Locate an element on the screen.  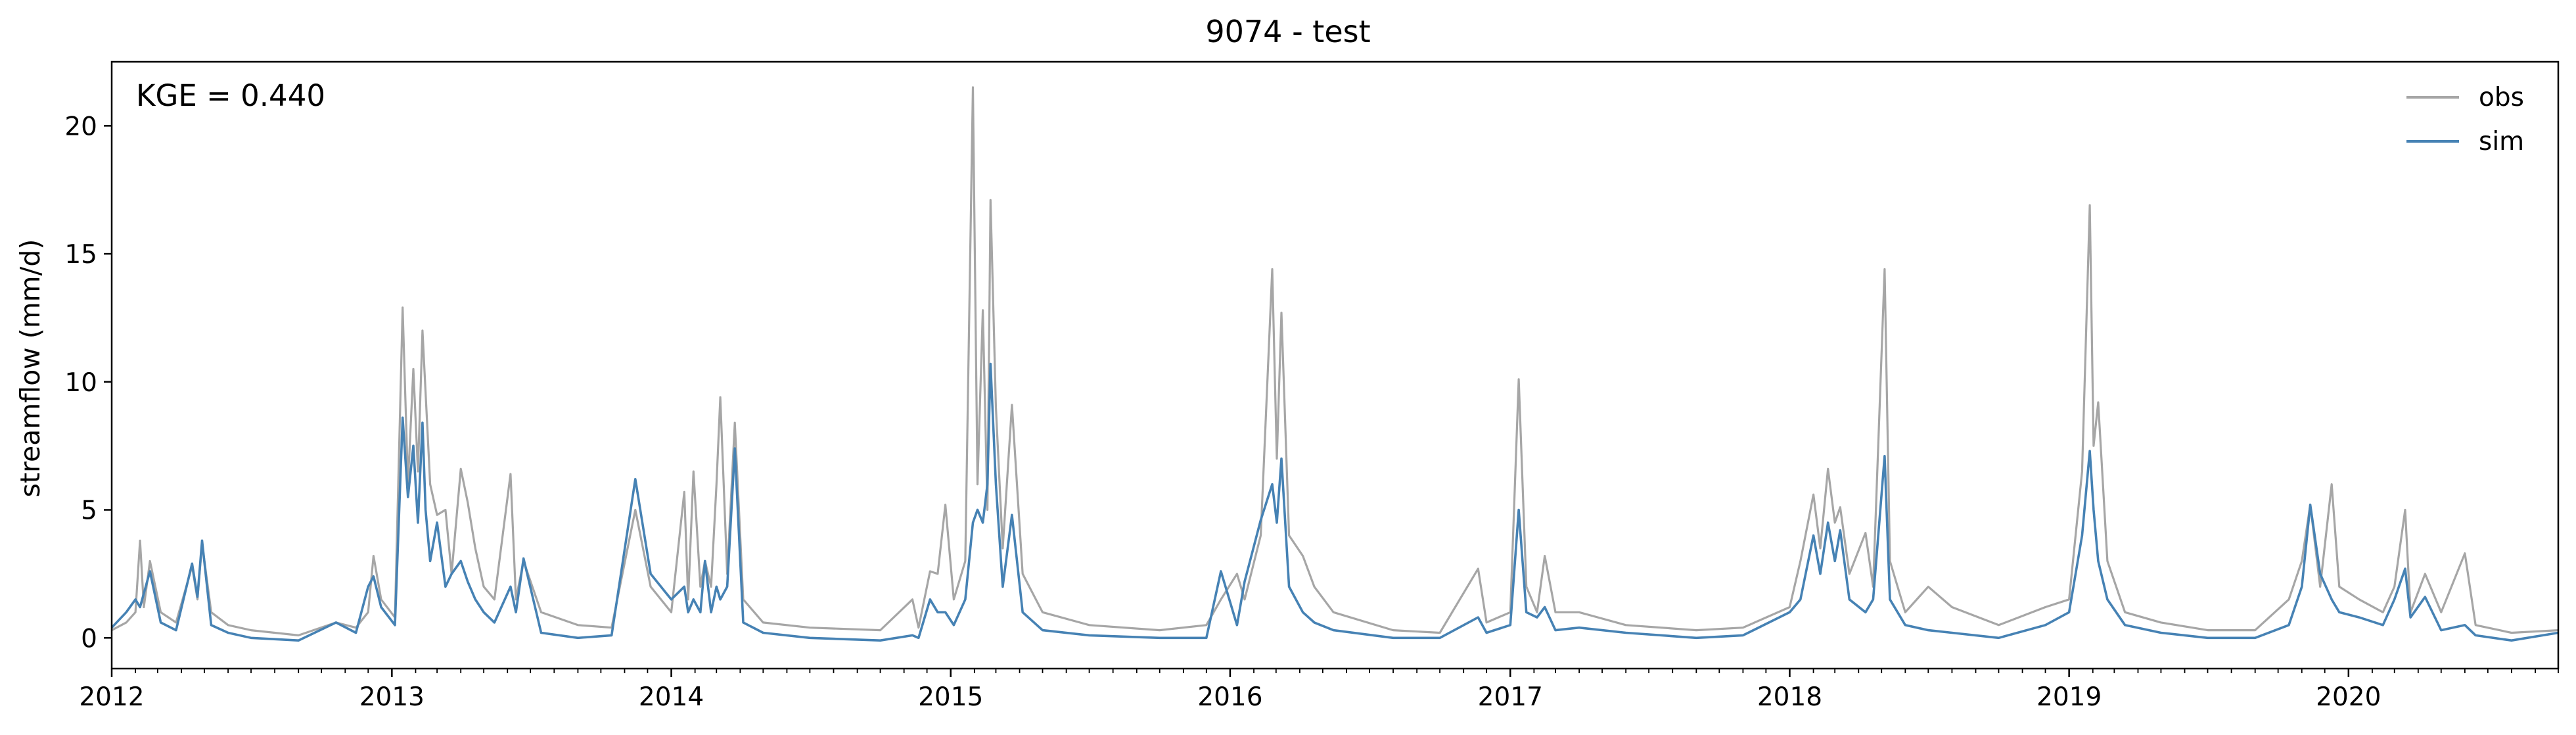
kge-annotation: KGE = 0.440 is located at coordinates (231, 96).